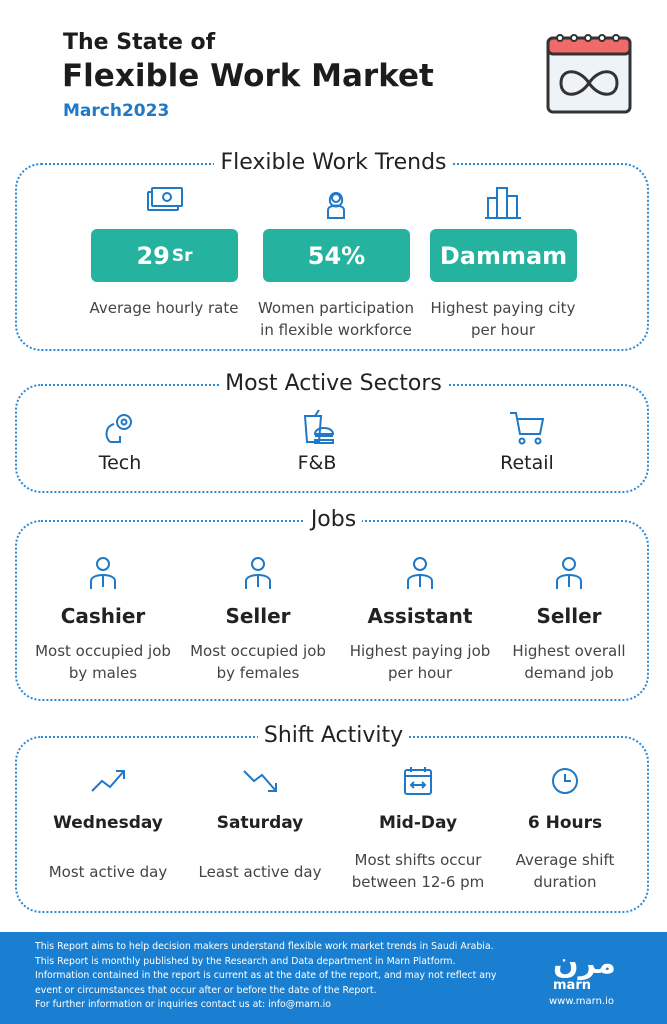 This screenshot has height=1024, width=667. I want to click on value-pill: Dammam, so click(503, 255).